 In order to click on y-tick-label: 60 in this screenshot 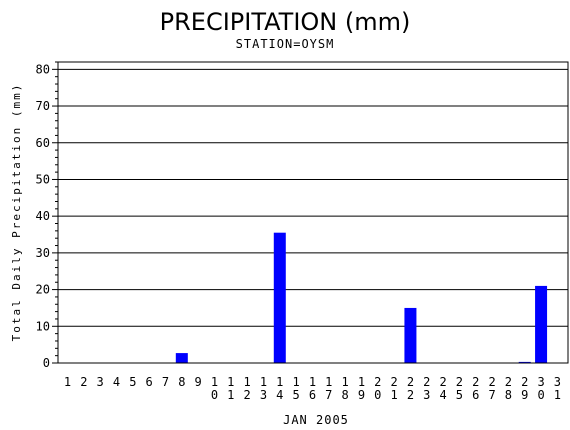, I will do `click(43, 143)`.